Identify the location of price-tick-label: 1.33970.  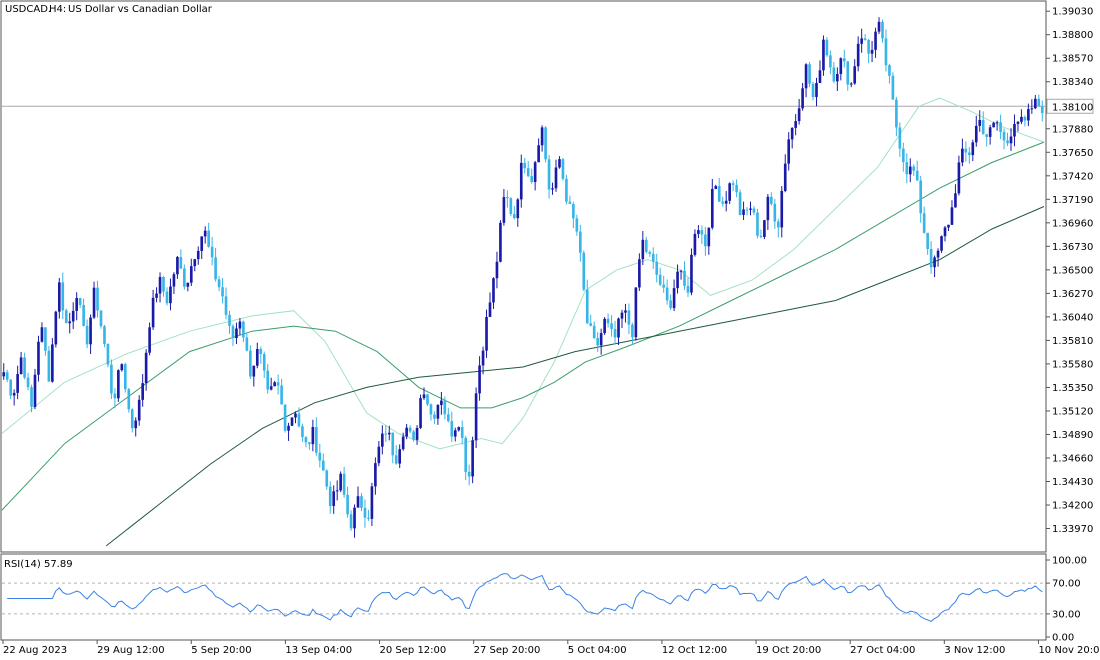
(1072, 529).